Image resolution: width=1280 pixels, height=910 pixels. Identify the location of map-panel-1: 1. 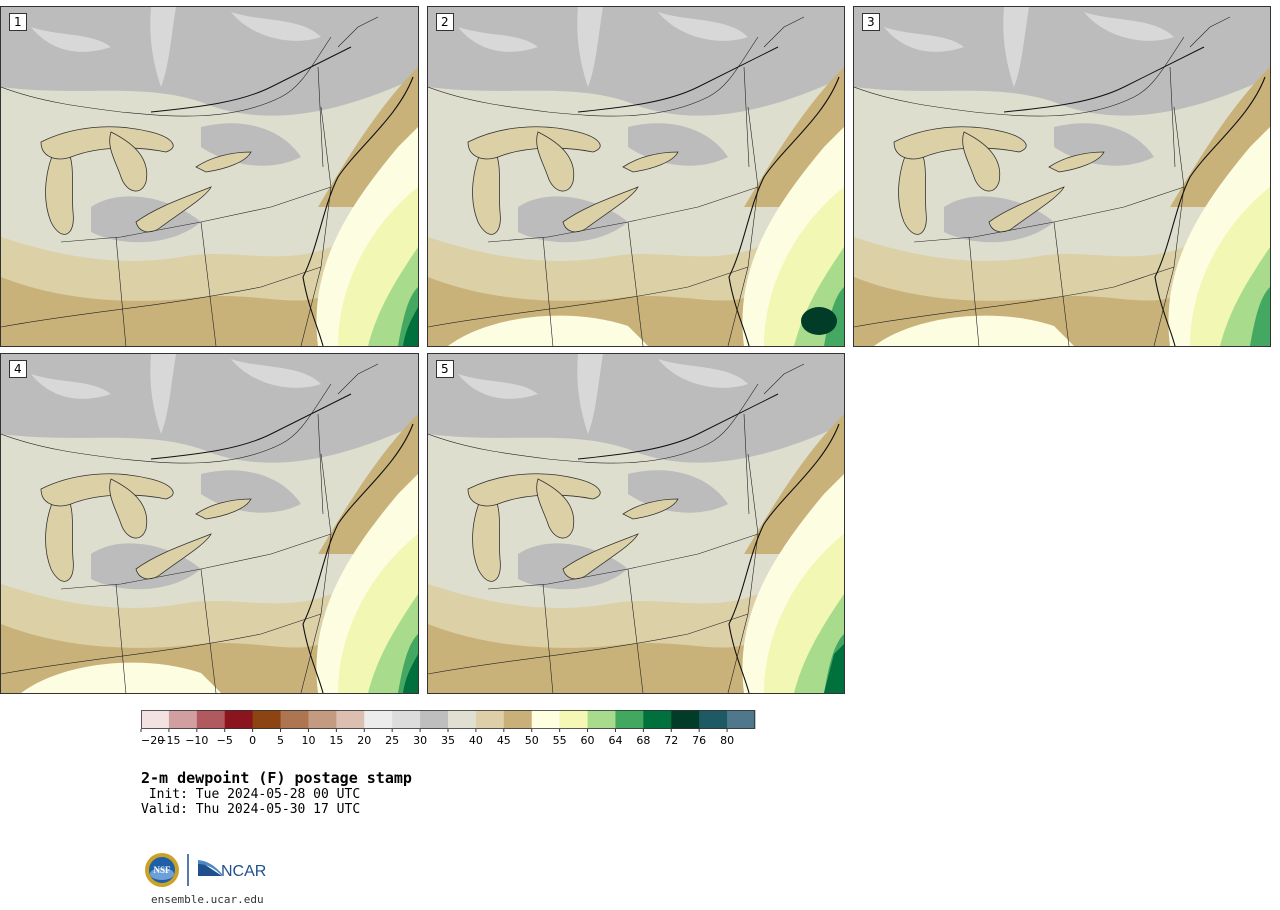
(209, 176).